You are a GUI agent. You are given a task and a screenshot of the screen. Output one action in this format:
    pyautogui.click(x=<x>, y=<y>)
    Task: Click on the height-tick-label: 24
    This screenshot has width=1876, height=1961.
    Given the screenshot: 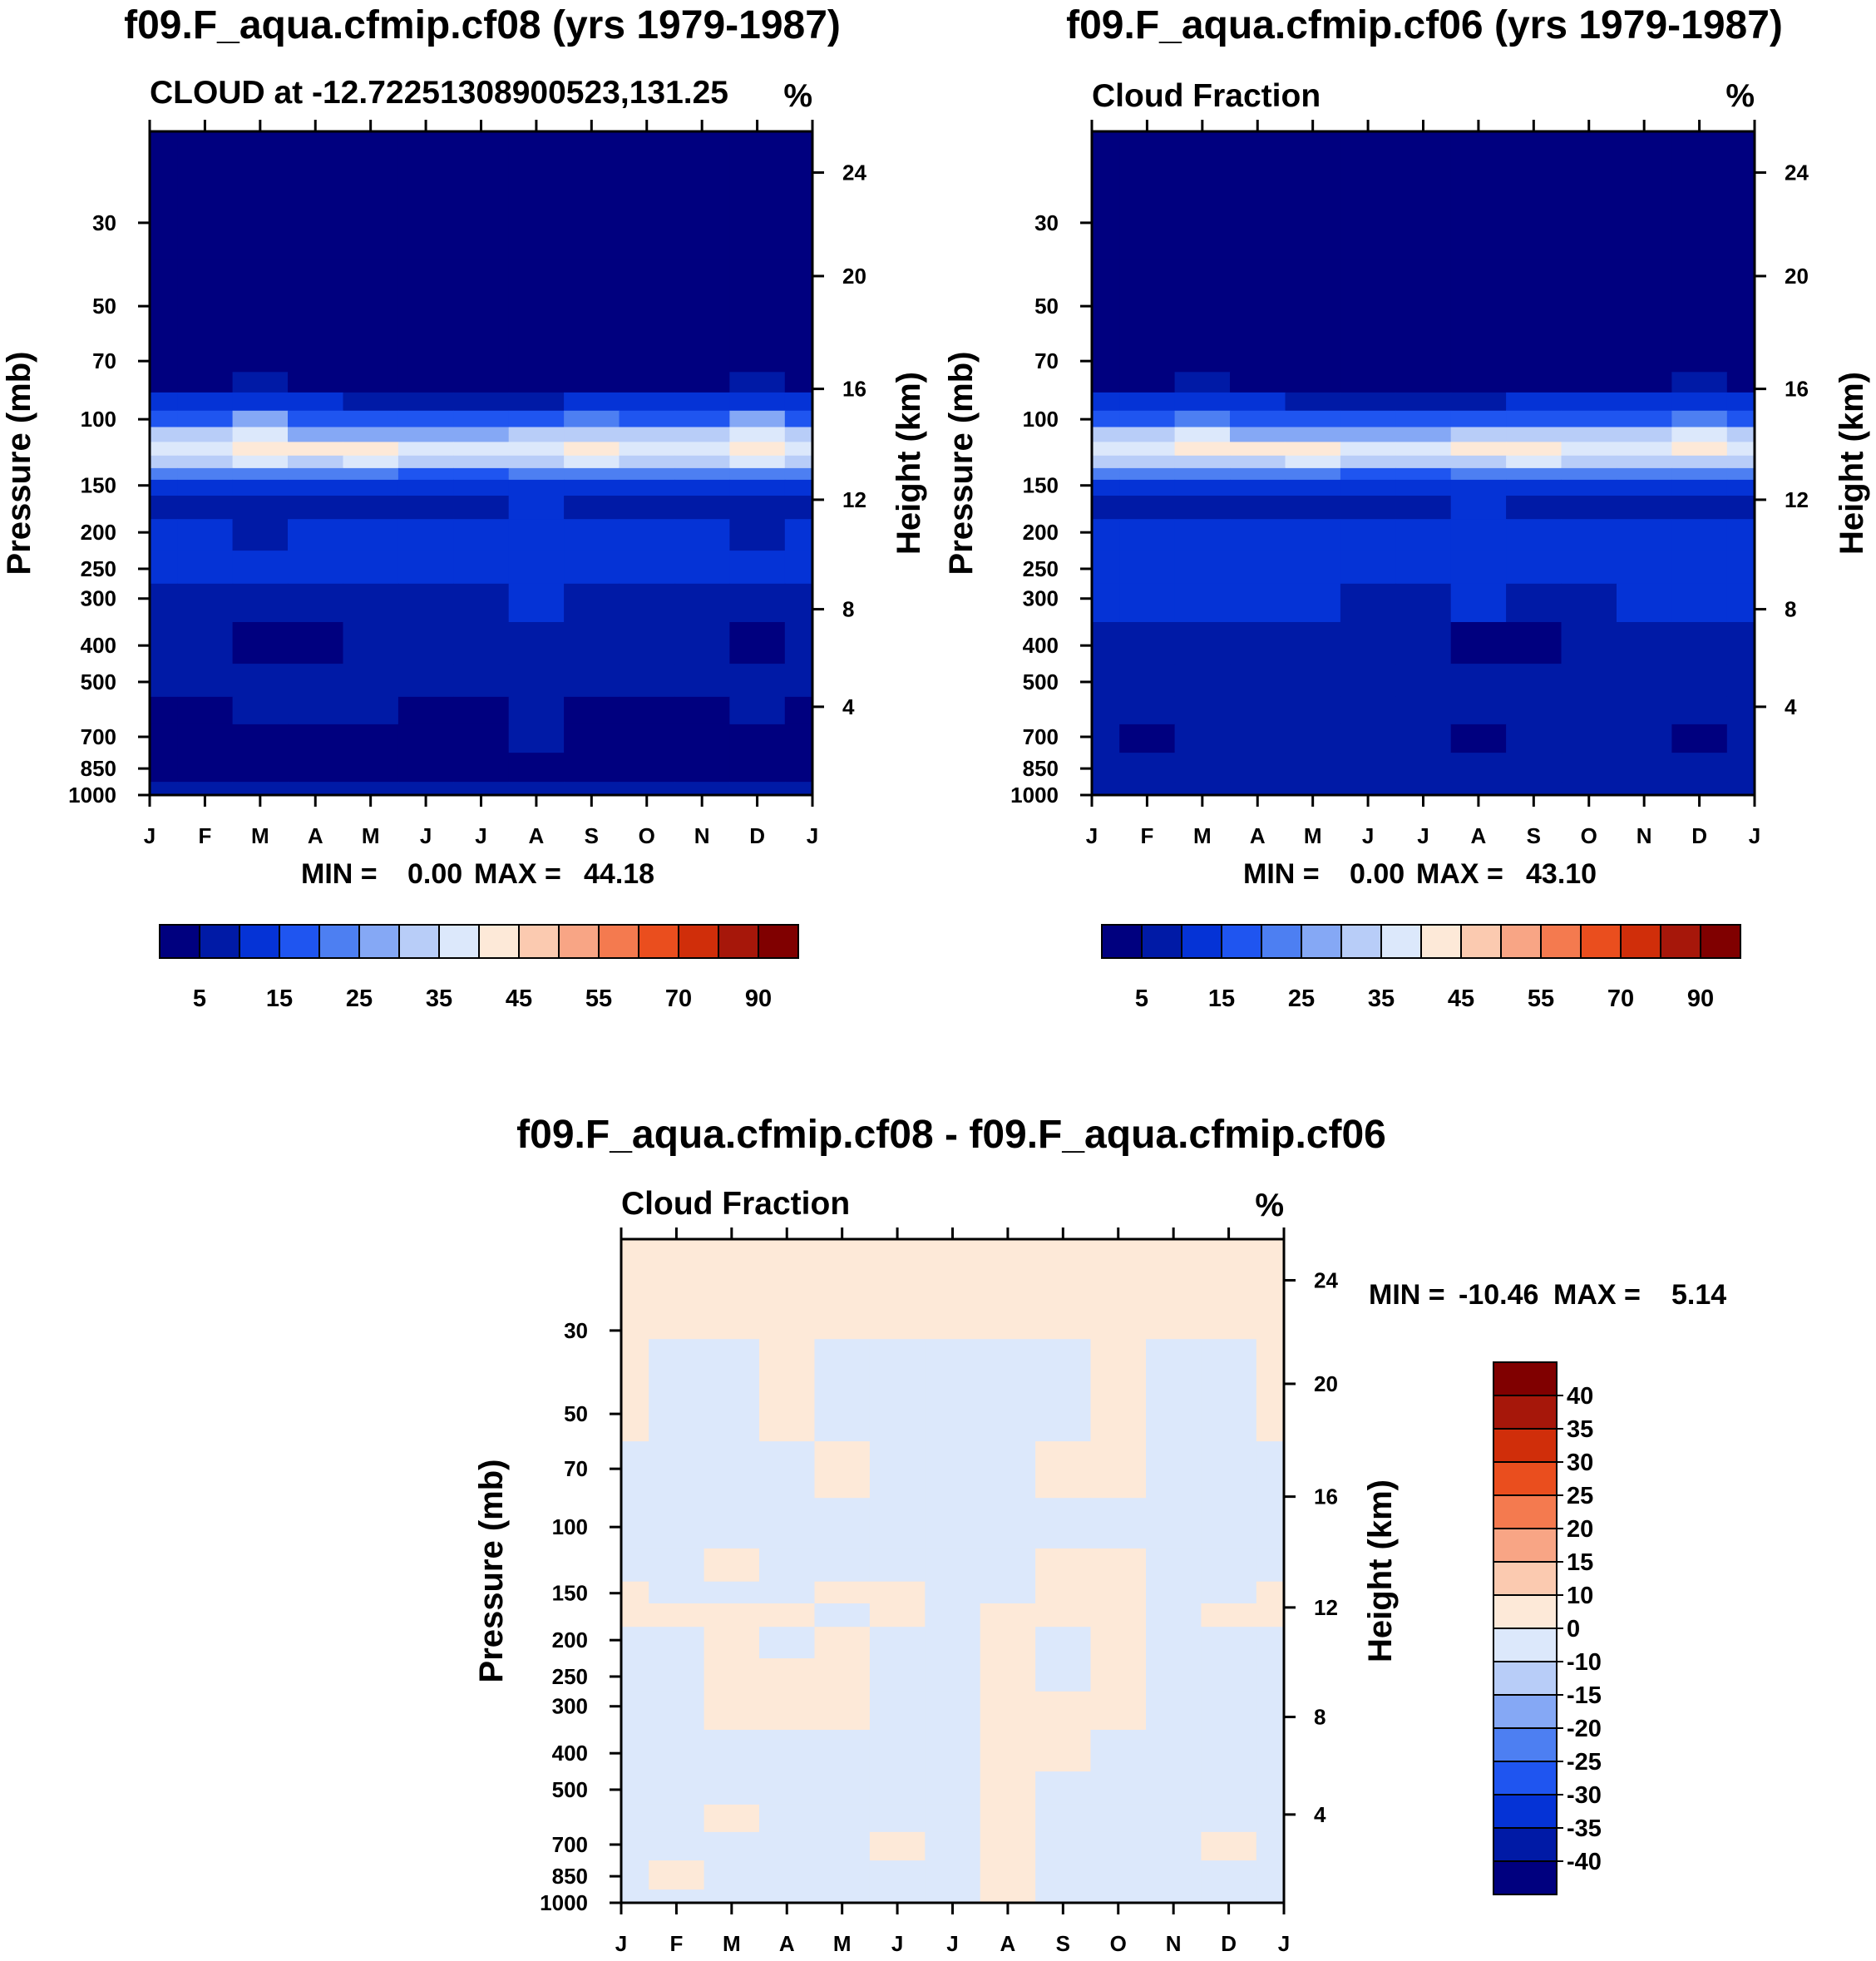 What is the action you would take?
    pyautogui.click(x=1326, y=1279)
    